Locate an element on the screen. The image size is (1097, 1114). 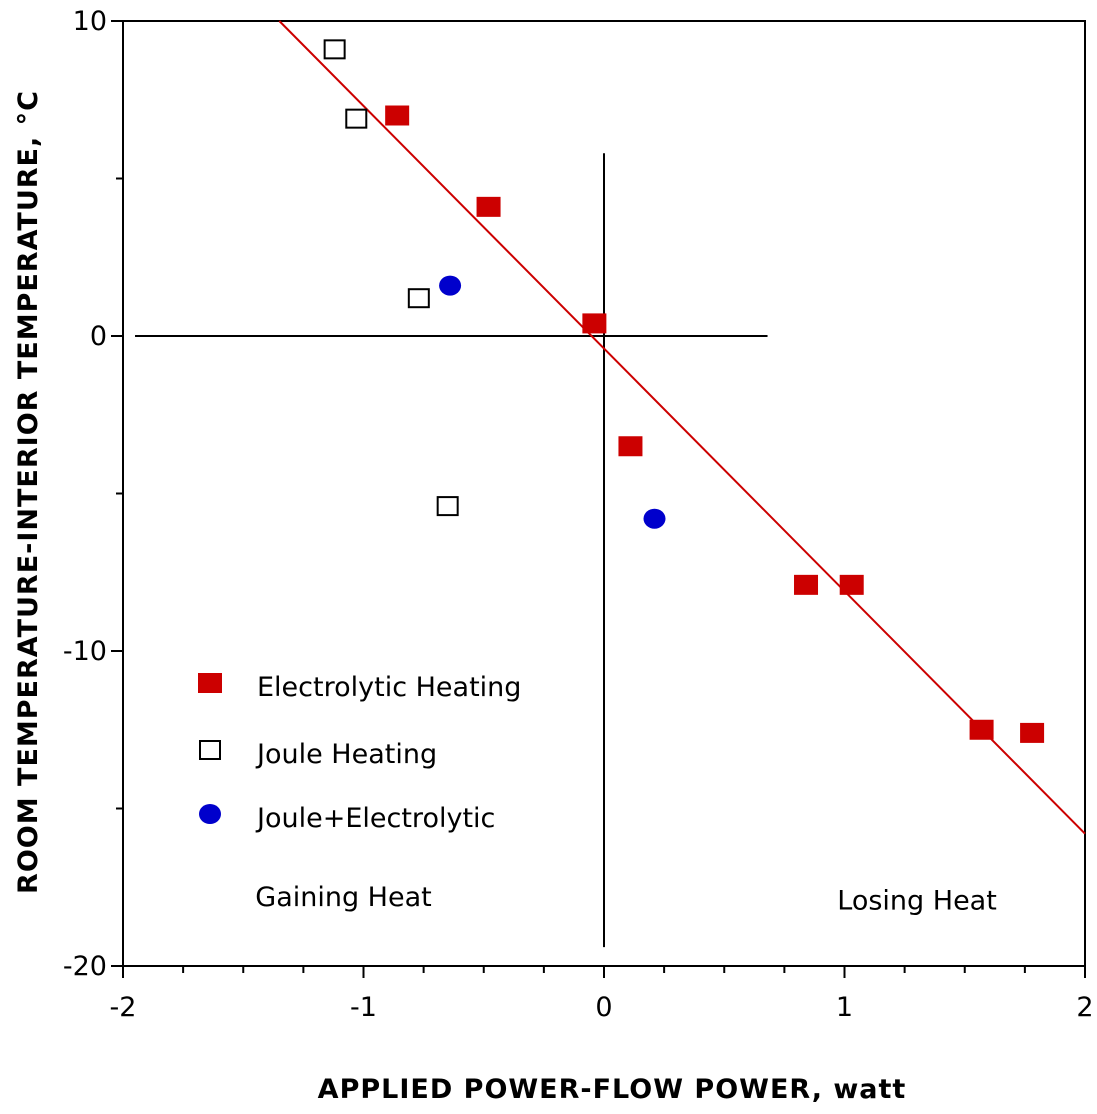
annotation-gaining-heat: Gaining Heat is located at coordinates (343, 897).